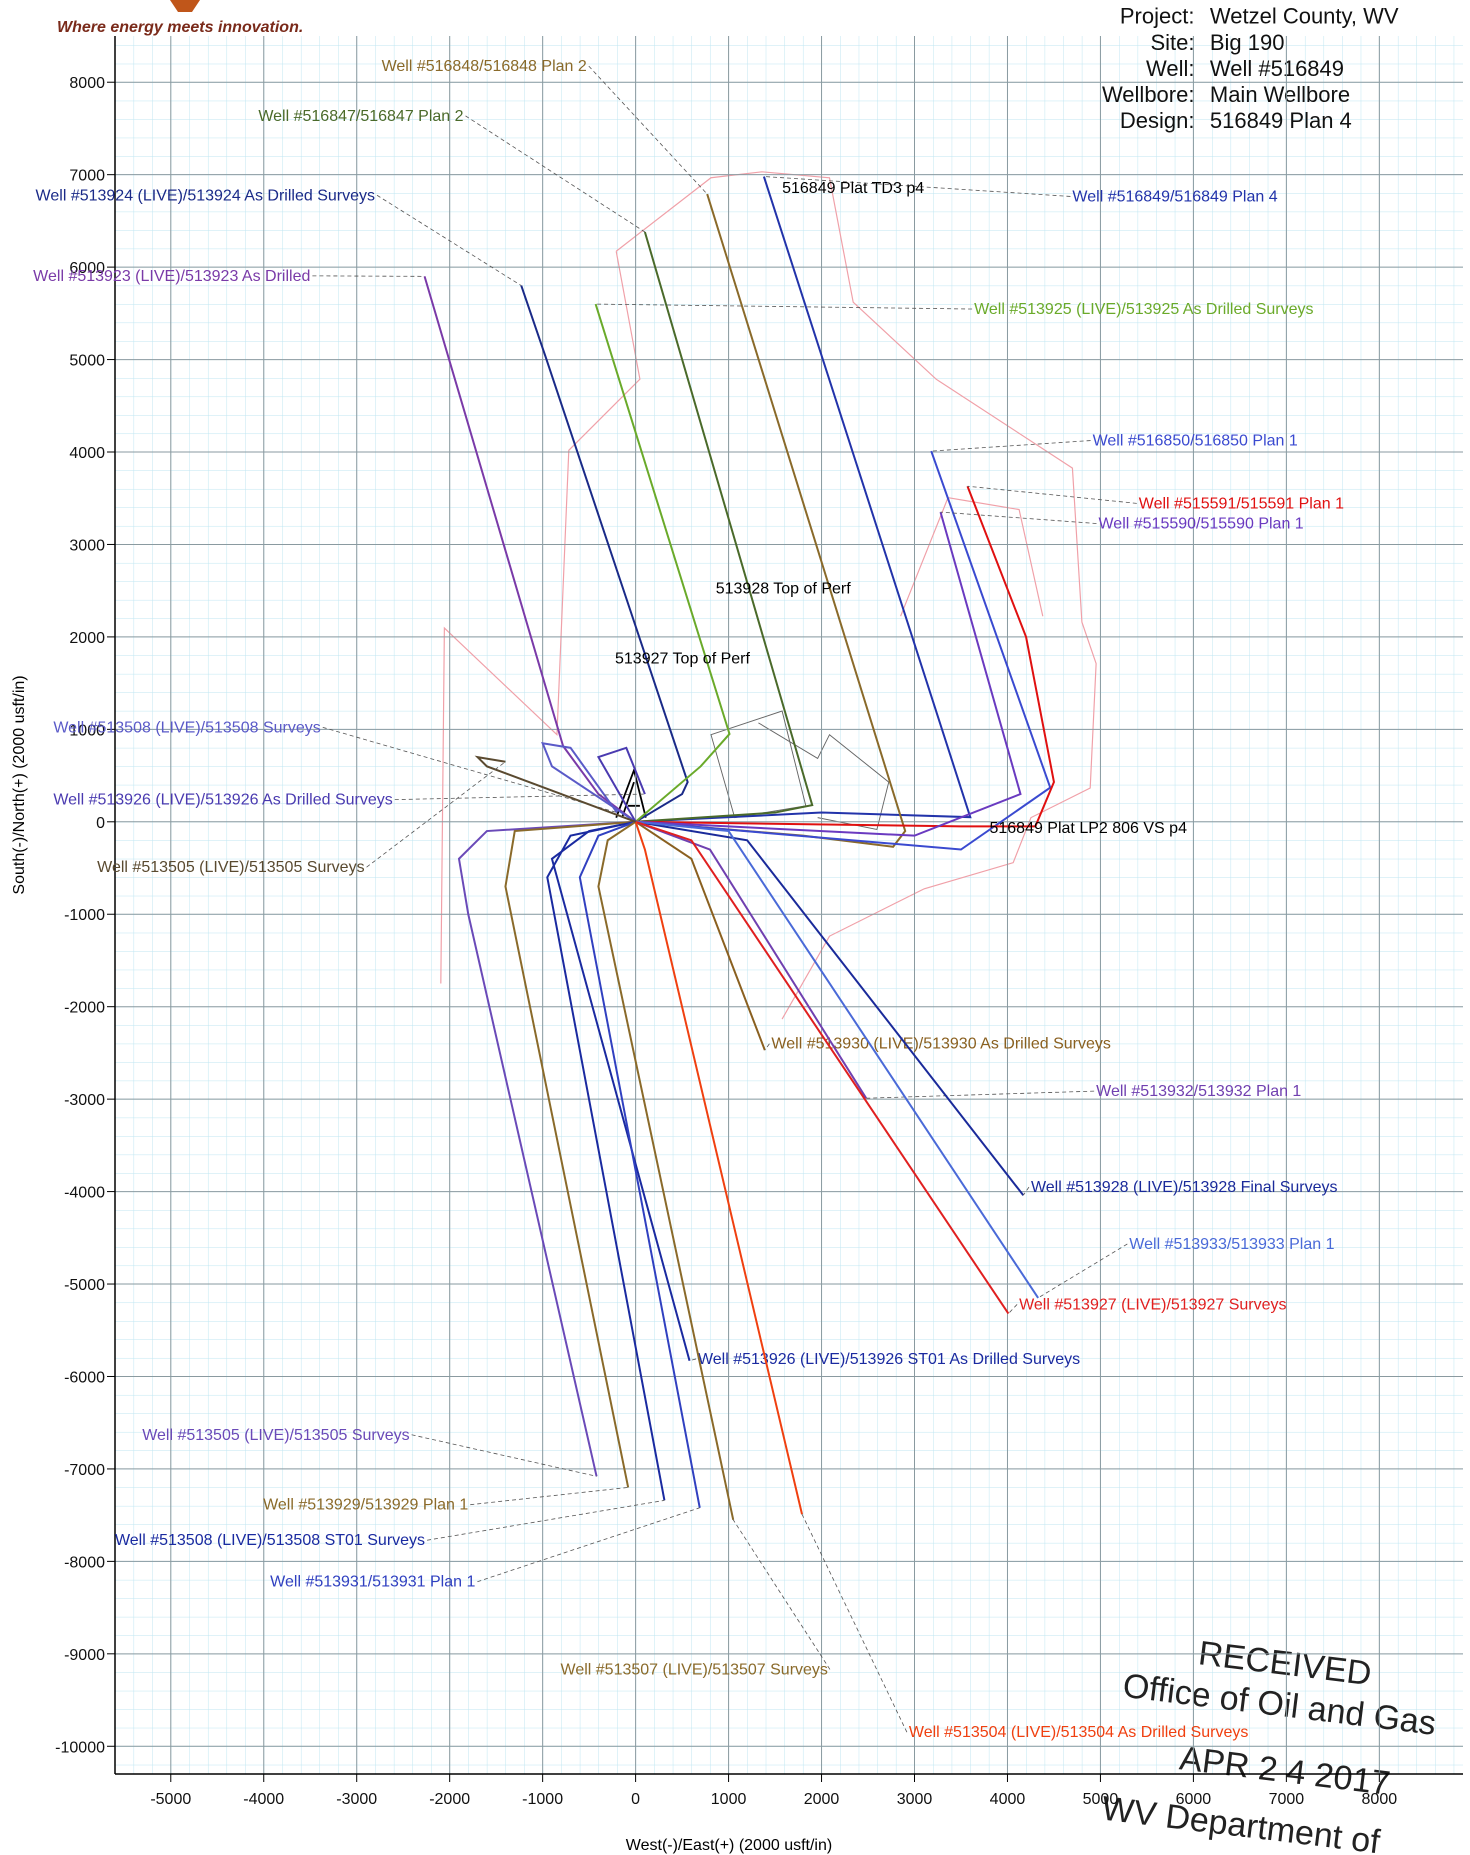  Describe the element at coordinates (170, 1799) in the screenshot. I see `x-tick-label: -5000` at that location.